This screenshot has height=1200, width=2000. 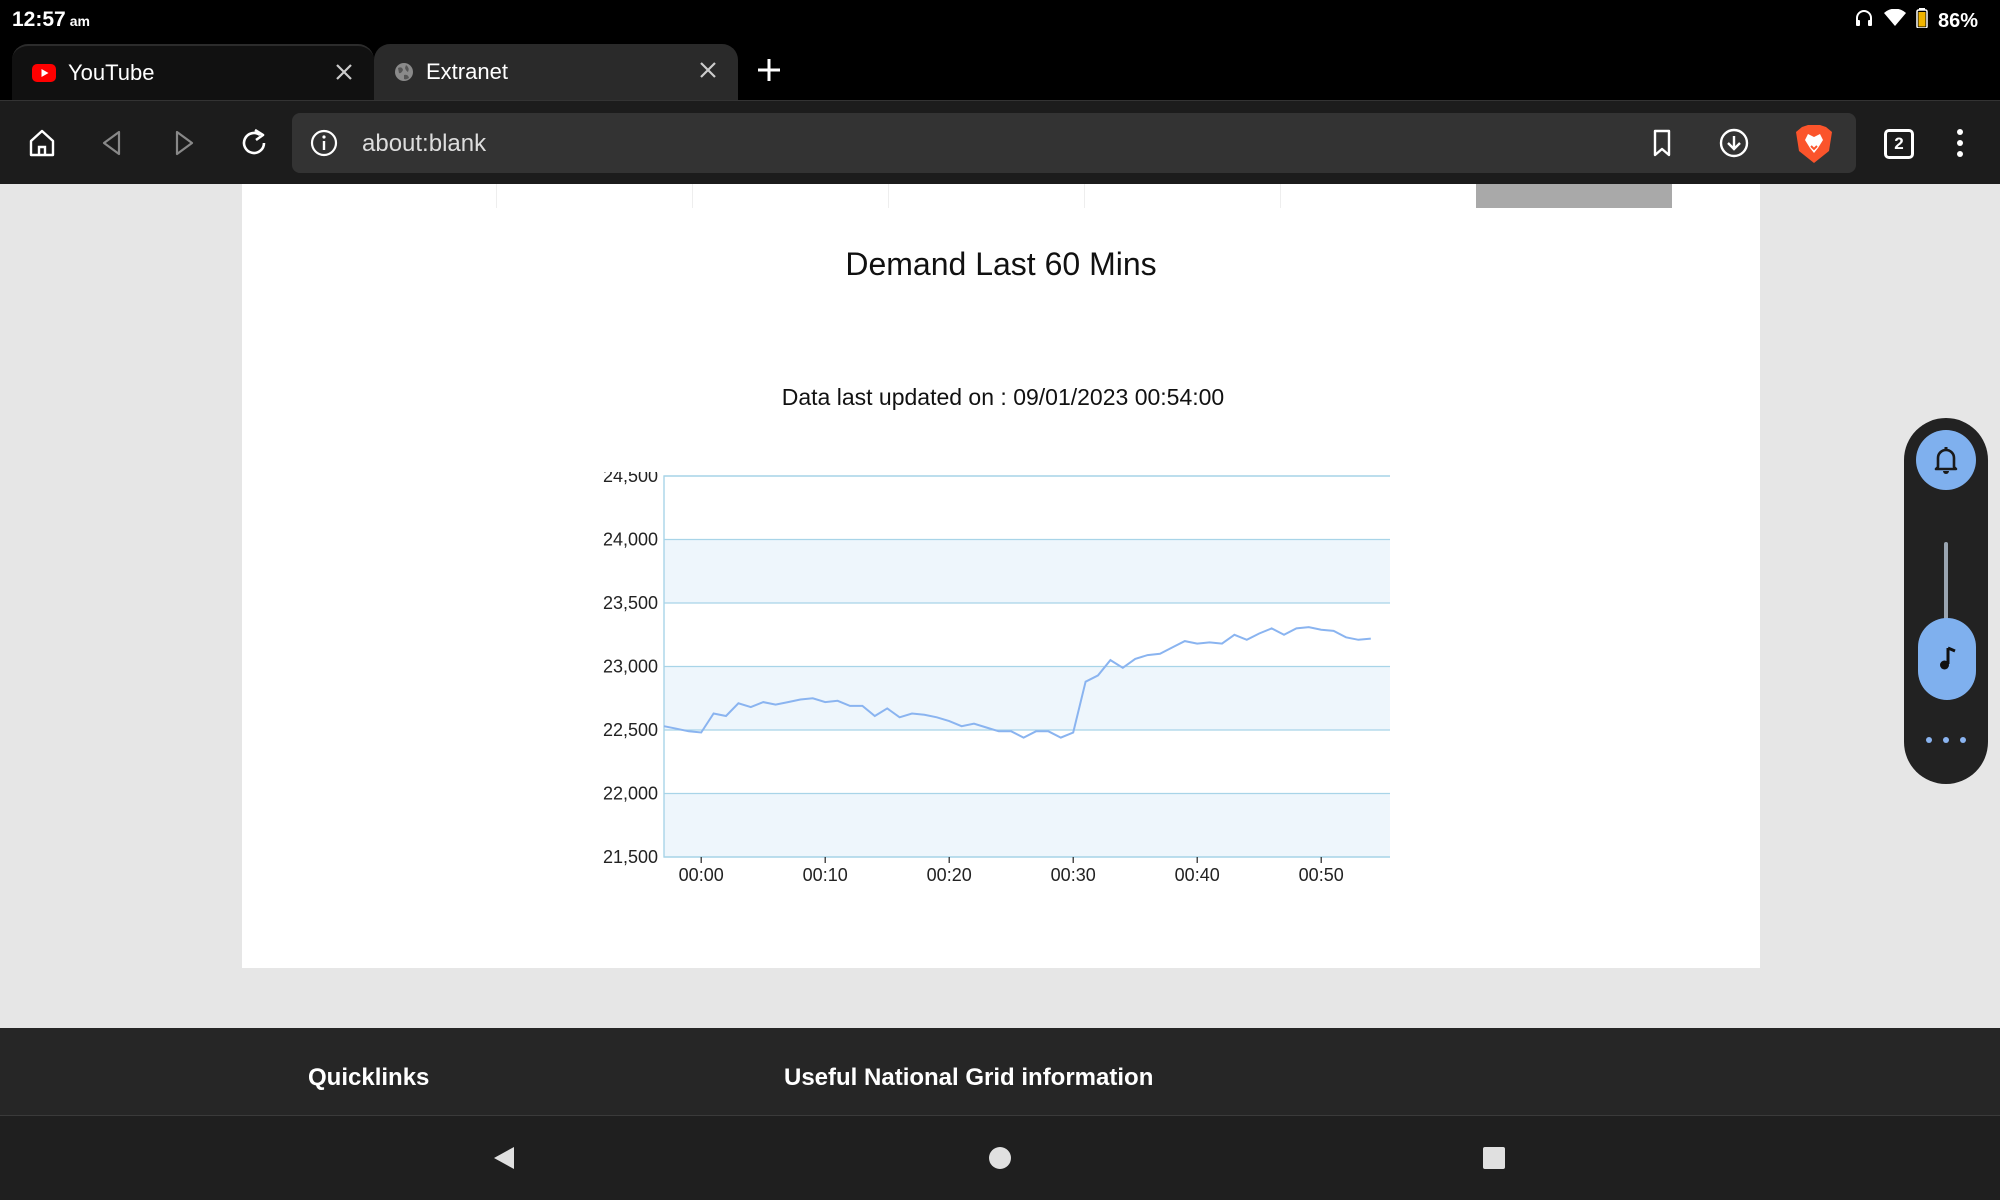 I want to click on battery-level: 86%, so click(x=1957, y=20).